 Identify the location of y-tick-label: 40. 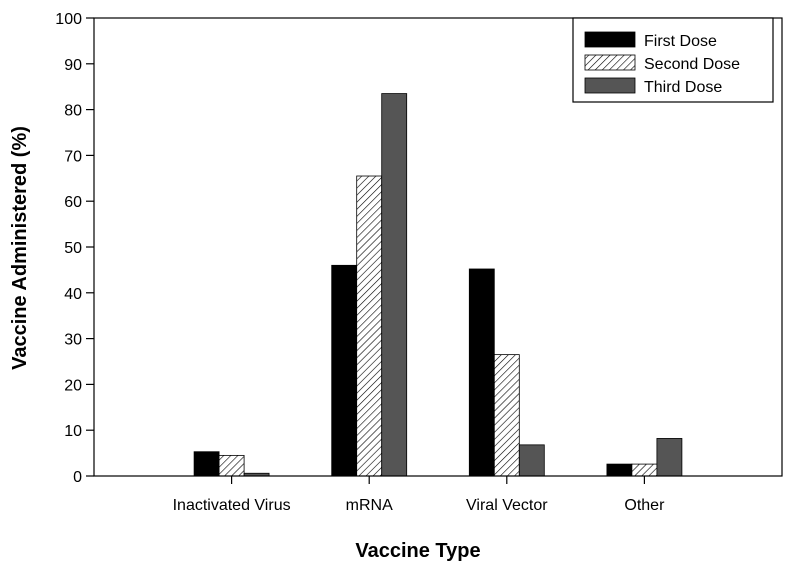
(73, 294).